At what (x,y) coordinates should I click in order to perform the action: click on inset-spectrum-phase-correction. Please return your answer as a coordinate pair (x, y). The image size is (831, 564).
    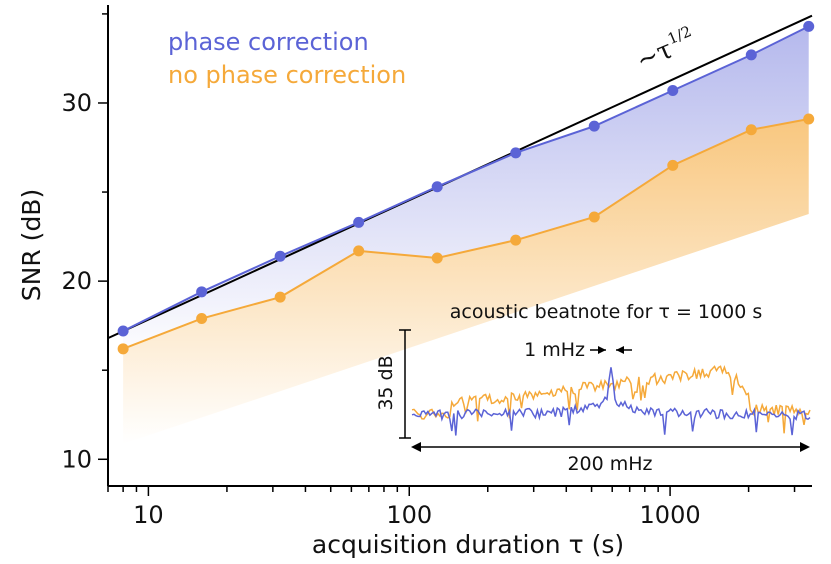
    Looking at the image, I should click on (611, 401).